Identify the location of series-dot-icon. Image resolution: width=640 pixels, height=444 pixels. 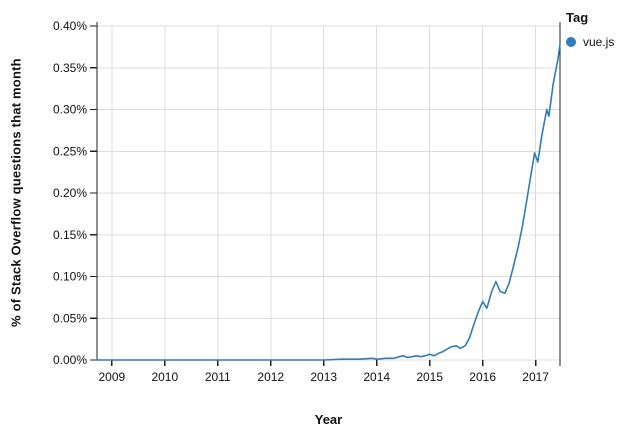
(571, 42).